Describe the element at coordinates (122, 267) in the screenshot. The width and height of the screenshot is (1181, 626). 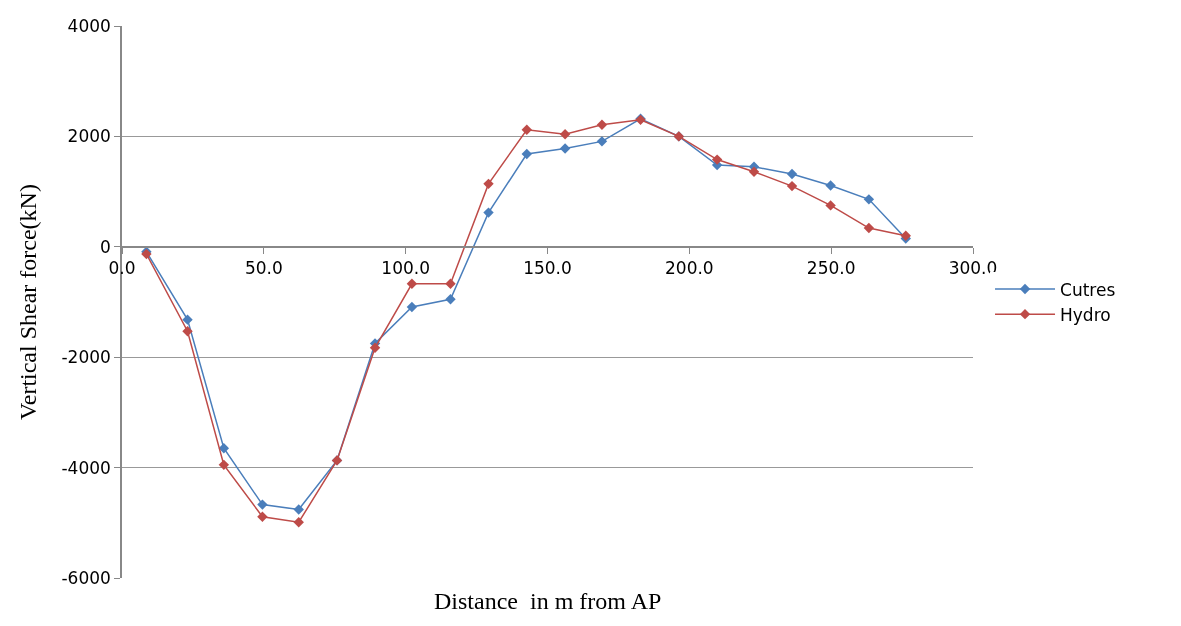
I see `x-tick-label: 0.0` at that location.